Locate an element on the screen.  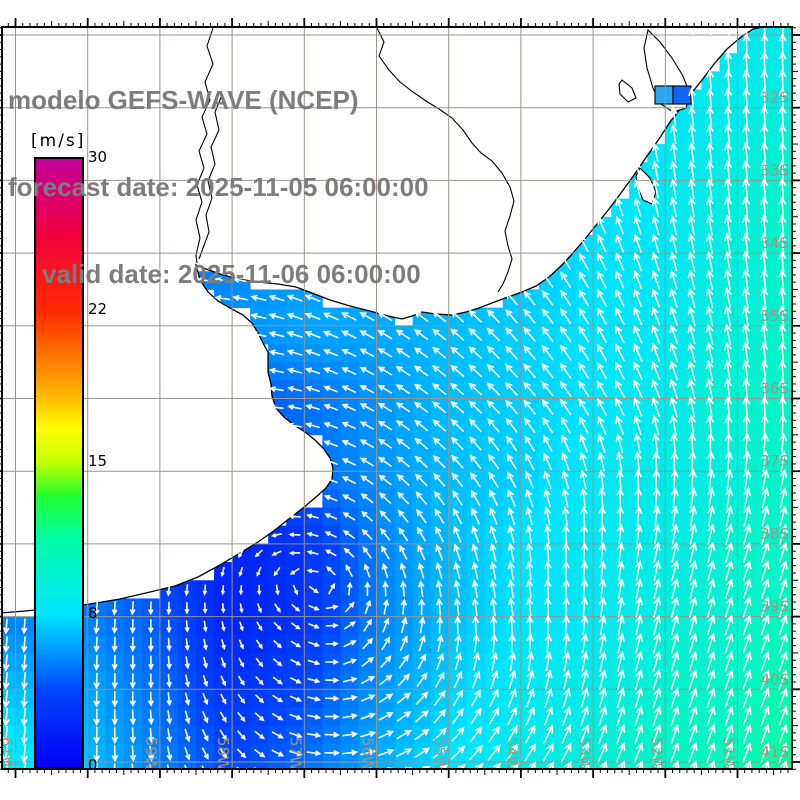
longitude-label: 51W is located at coordinates (729, 754).